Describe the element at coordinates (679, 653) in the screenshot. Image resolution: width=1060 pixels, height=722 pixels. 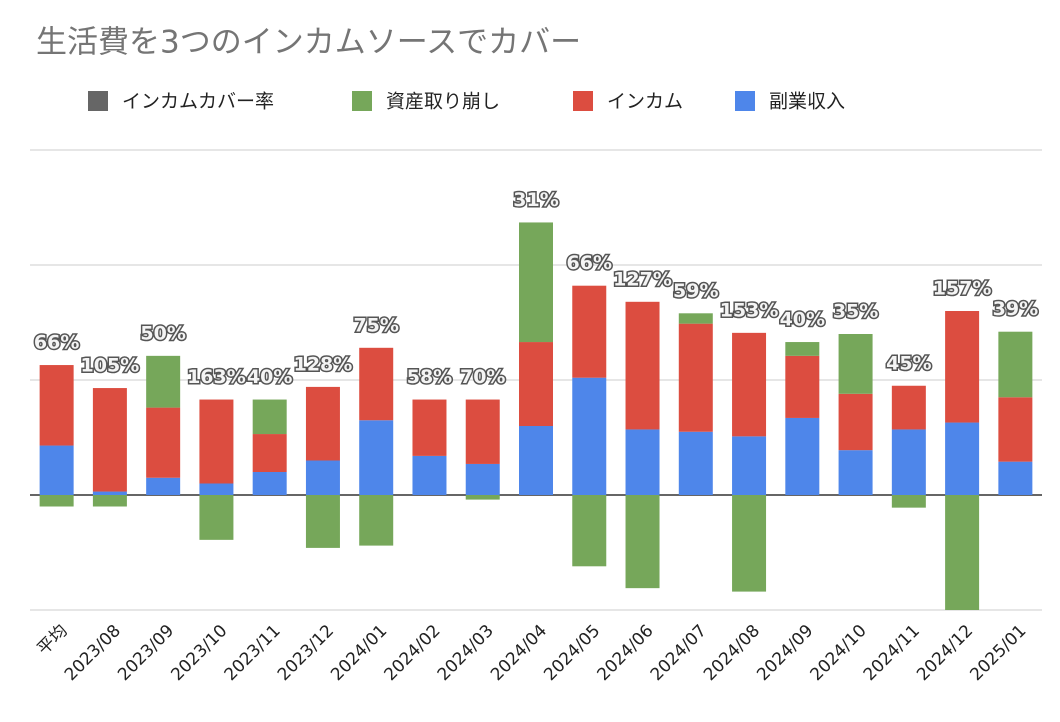
I see `x-tick-label: 2024/07` at that location.